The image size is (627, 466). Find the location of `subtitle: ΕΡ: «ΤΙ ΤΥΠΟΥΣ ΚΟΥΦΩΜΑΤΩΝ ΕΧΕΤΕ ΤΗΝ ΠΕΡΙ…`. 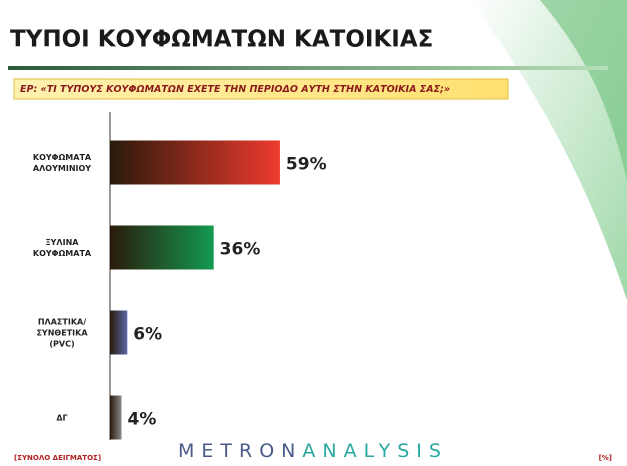

subtitle: ΕΡ: «ΤΙ ΤΥΠΟΥΣ ΚΟΥΦΩΜΑΤΩΝ ΕΧΕΤΕ ΤΗΝ ΠΕΡΙ… is located at coordinates (235, 89).